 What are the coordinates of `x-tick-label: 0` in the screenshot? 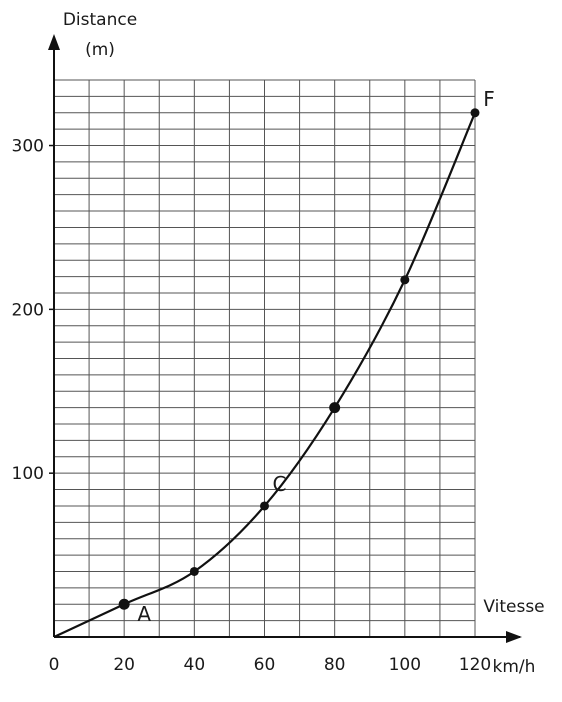 It's located at (54, 665).